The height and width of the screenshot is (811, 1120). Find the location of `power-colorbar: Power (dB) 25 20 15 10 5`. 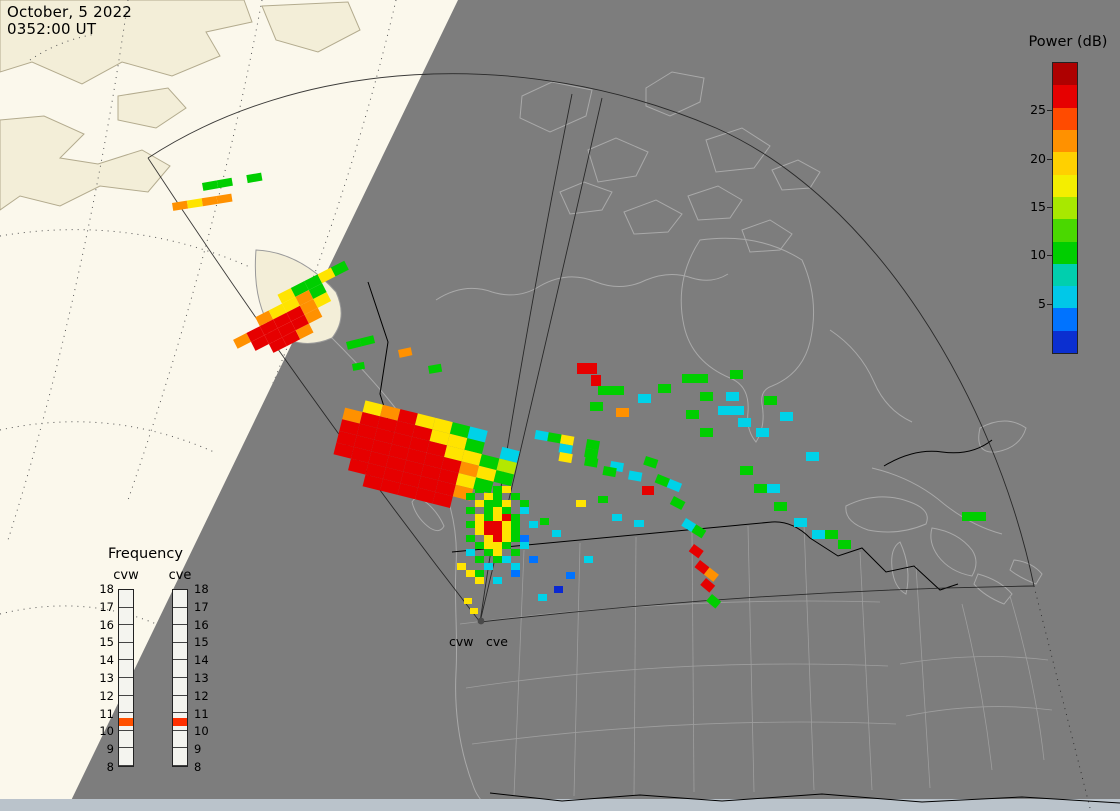

power-colorbar: Power (dB) 25 20 15 10 5 is located at coordinates (1068, 199).